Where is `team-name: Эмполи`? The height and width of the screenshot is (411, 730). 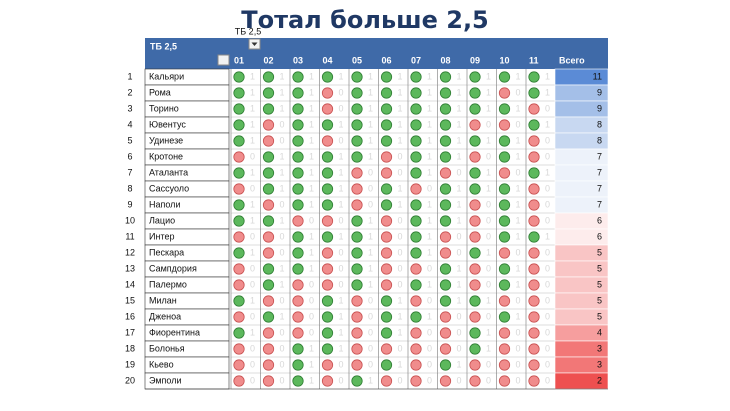
team-name: Эмполи is located at coordinates (165, 380).